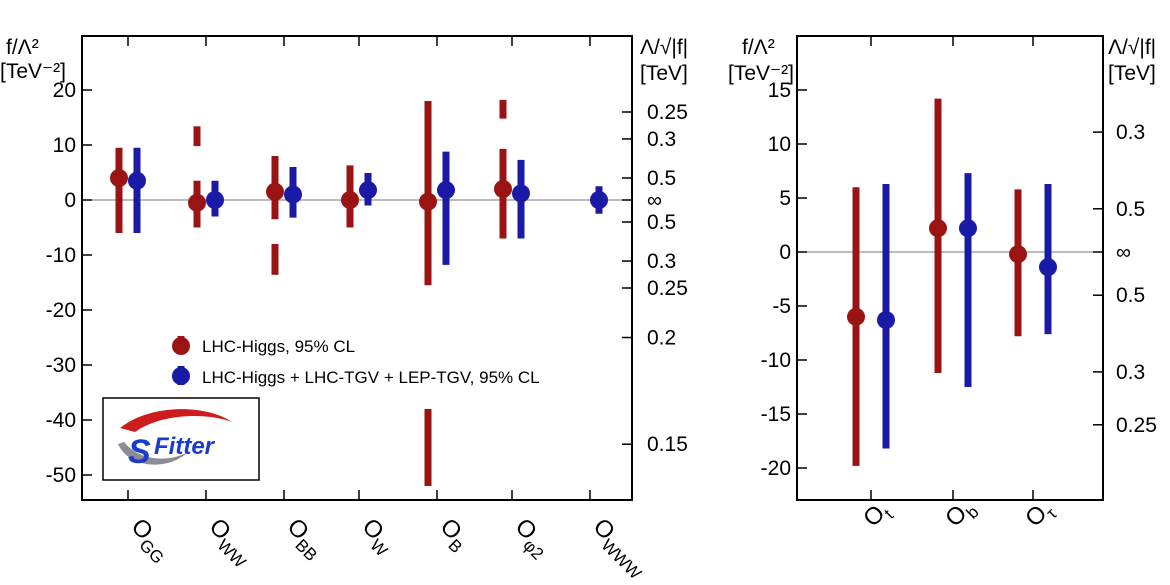 The image size is (1170, 585). I want to click on right-right-ylabel-line1: Λ/√|f|, so click(1132, 47).